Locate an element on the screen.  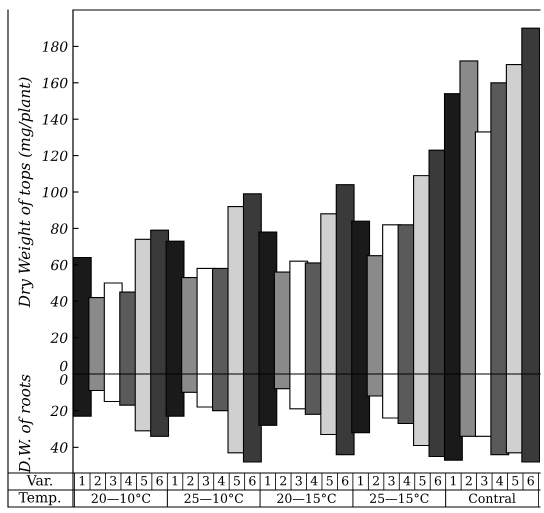
text: Contral is located at coordinates (492, 498).